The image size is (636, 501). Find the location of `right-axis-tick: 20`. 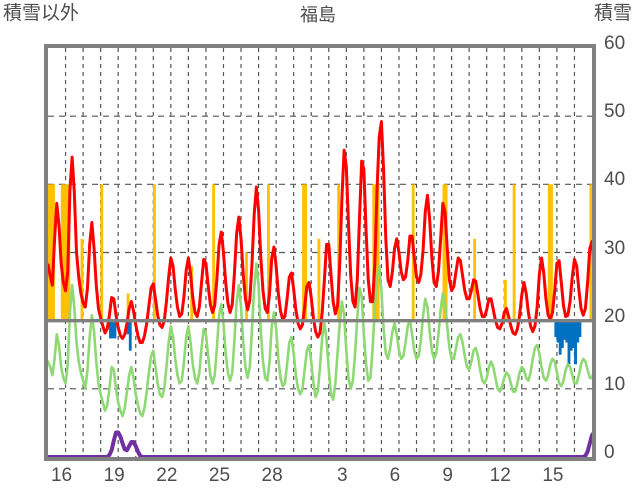

right-axis-tick: 20 is located at coordinates (615, 316).